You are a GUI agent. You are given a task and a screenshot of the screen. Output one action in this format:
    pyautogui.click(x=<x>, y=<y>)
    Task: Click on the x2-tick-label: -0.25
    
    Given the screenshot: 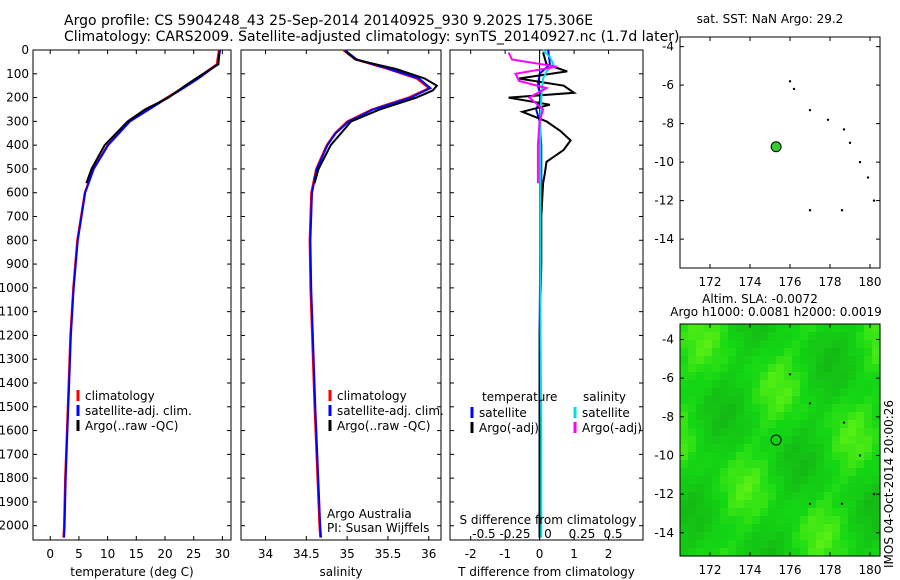 What is the action you would take?
    pyautogui.click(x=514, y=534)
    